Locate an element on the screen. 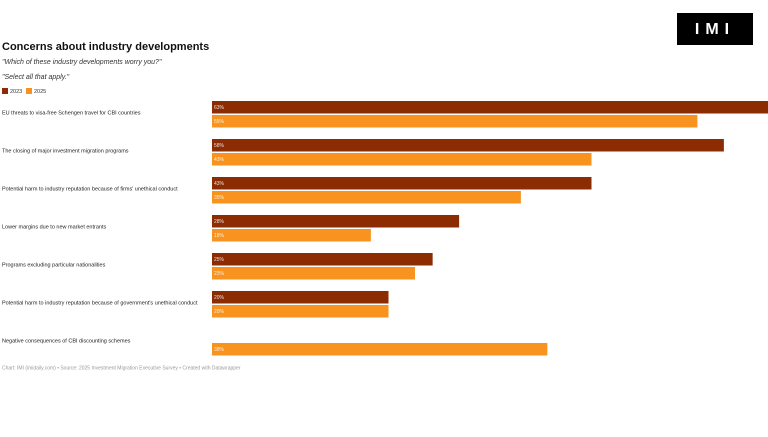 The image size is (768, 437). value-label: 55% is located at coordinates (219, 122).